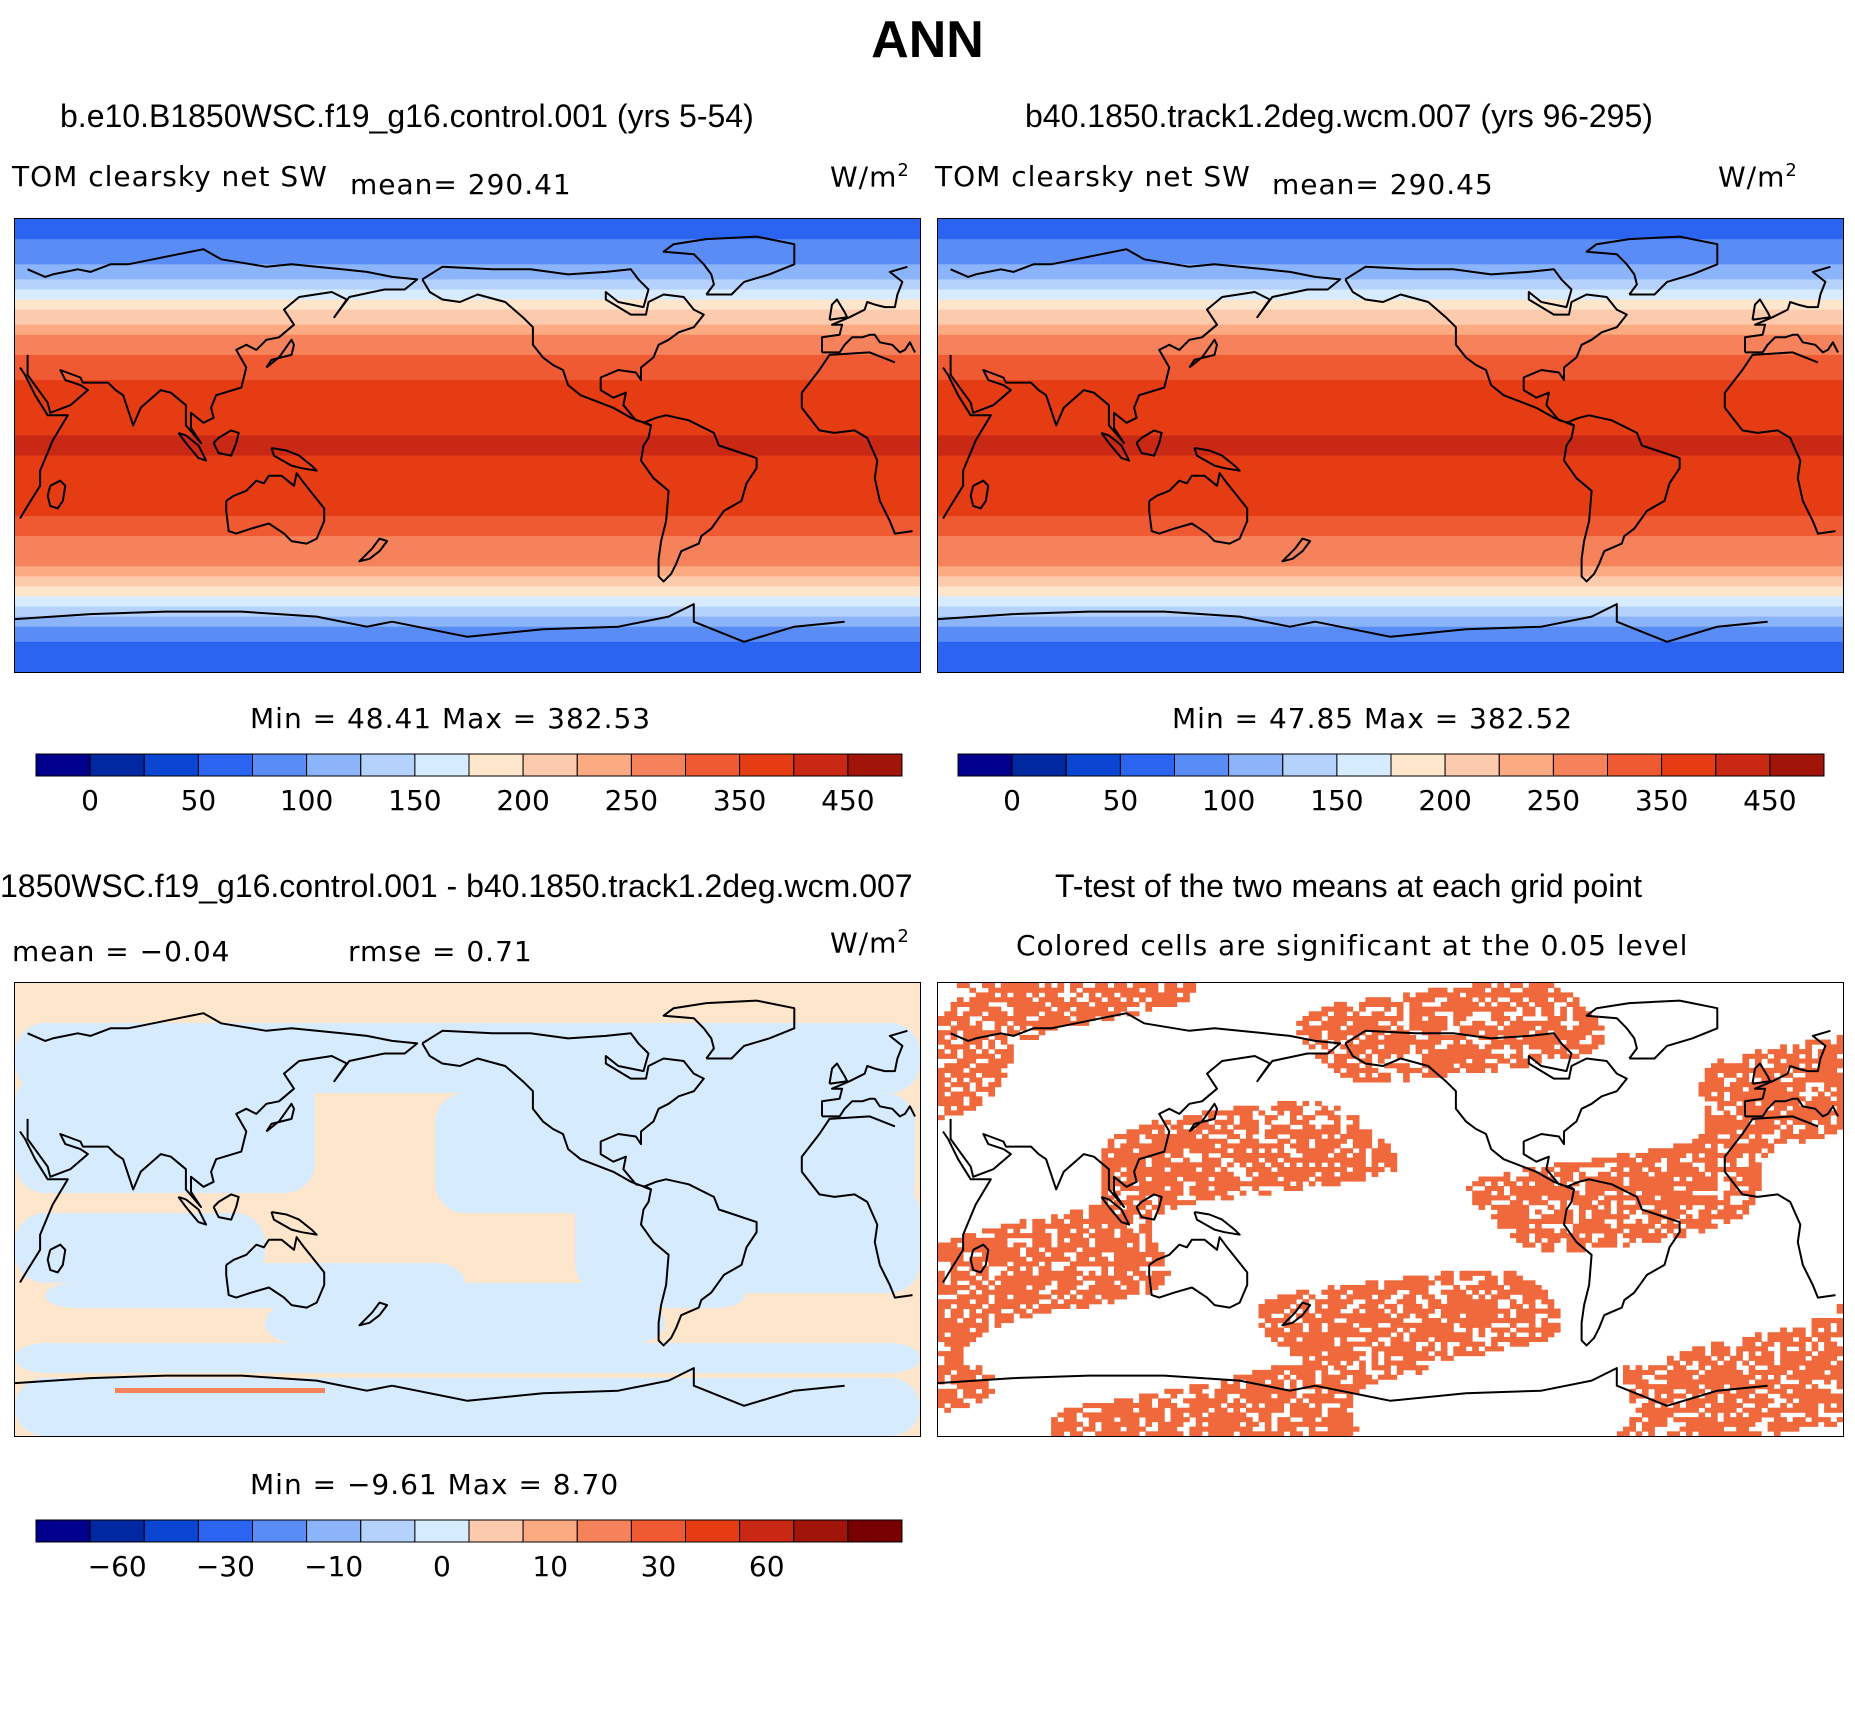  What do you see at coordinates (739, 800) in the screenshot?
I see `colorbar-tick-label: 350` at bounding box center [739, 800].